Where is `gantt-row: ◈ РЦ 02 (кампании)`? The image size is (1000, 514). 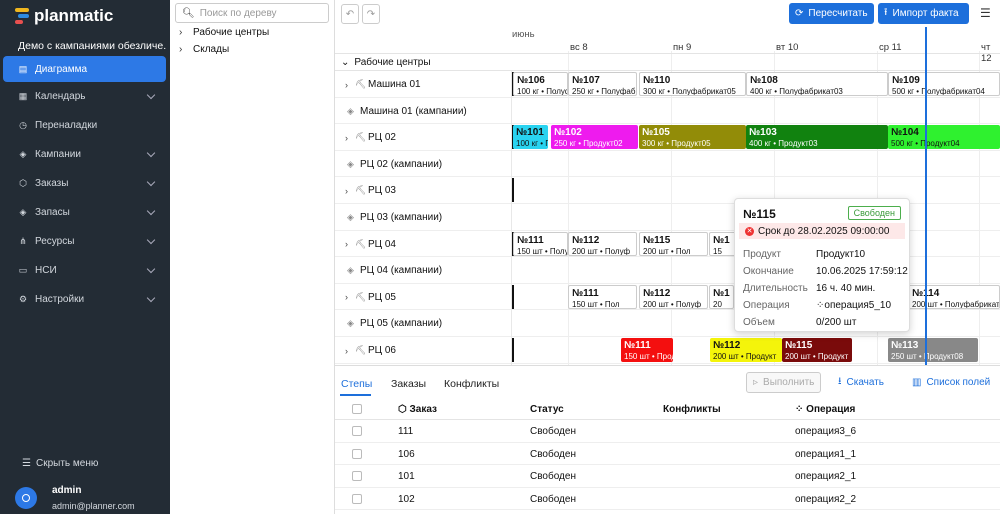 gantt-row: ◈ РЦ 02 (кампании) is located at coordinates (667, 164).